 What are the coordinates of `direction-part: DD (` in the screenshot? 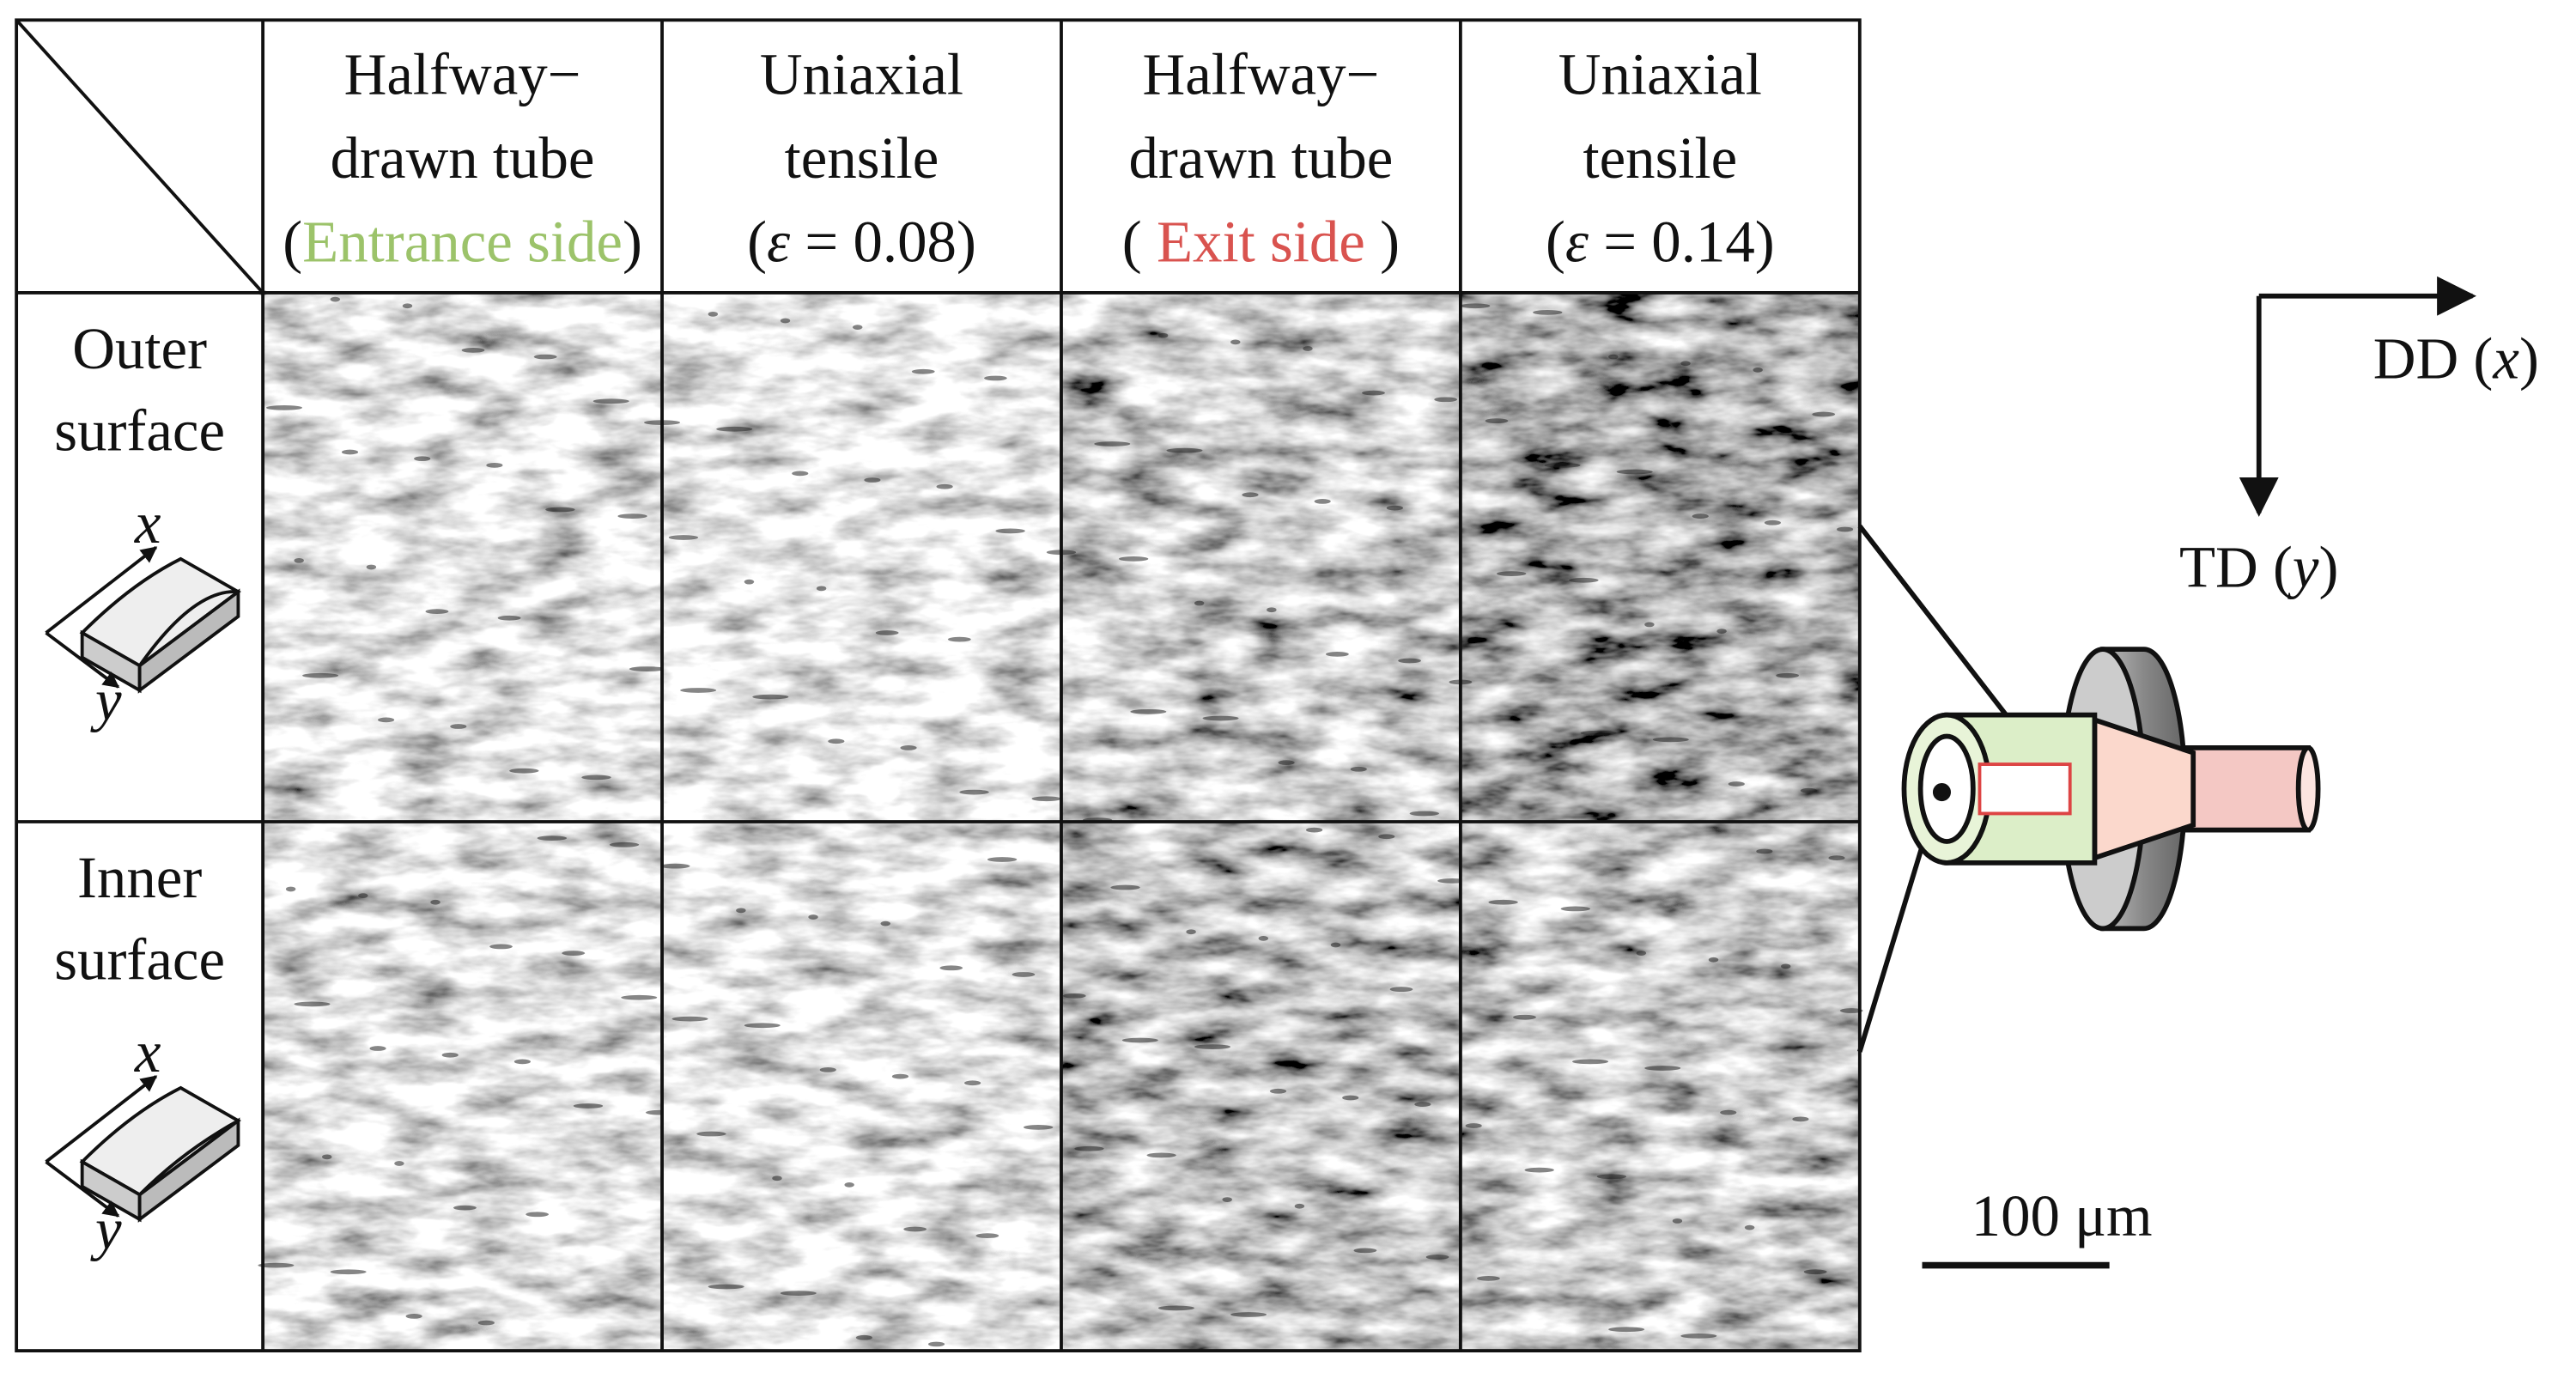 It's located at (2434, 358).